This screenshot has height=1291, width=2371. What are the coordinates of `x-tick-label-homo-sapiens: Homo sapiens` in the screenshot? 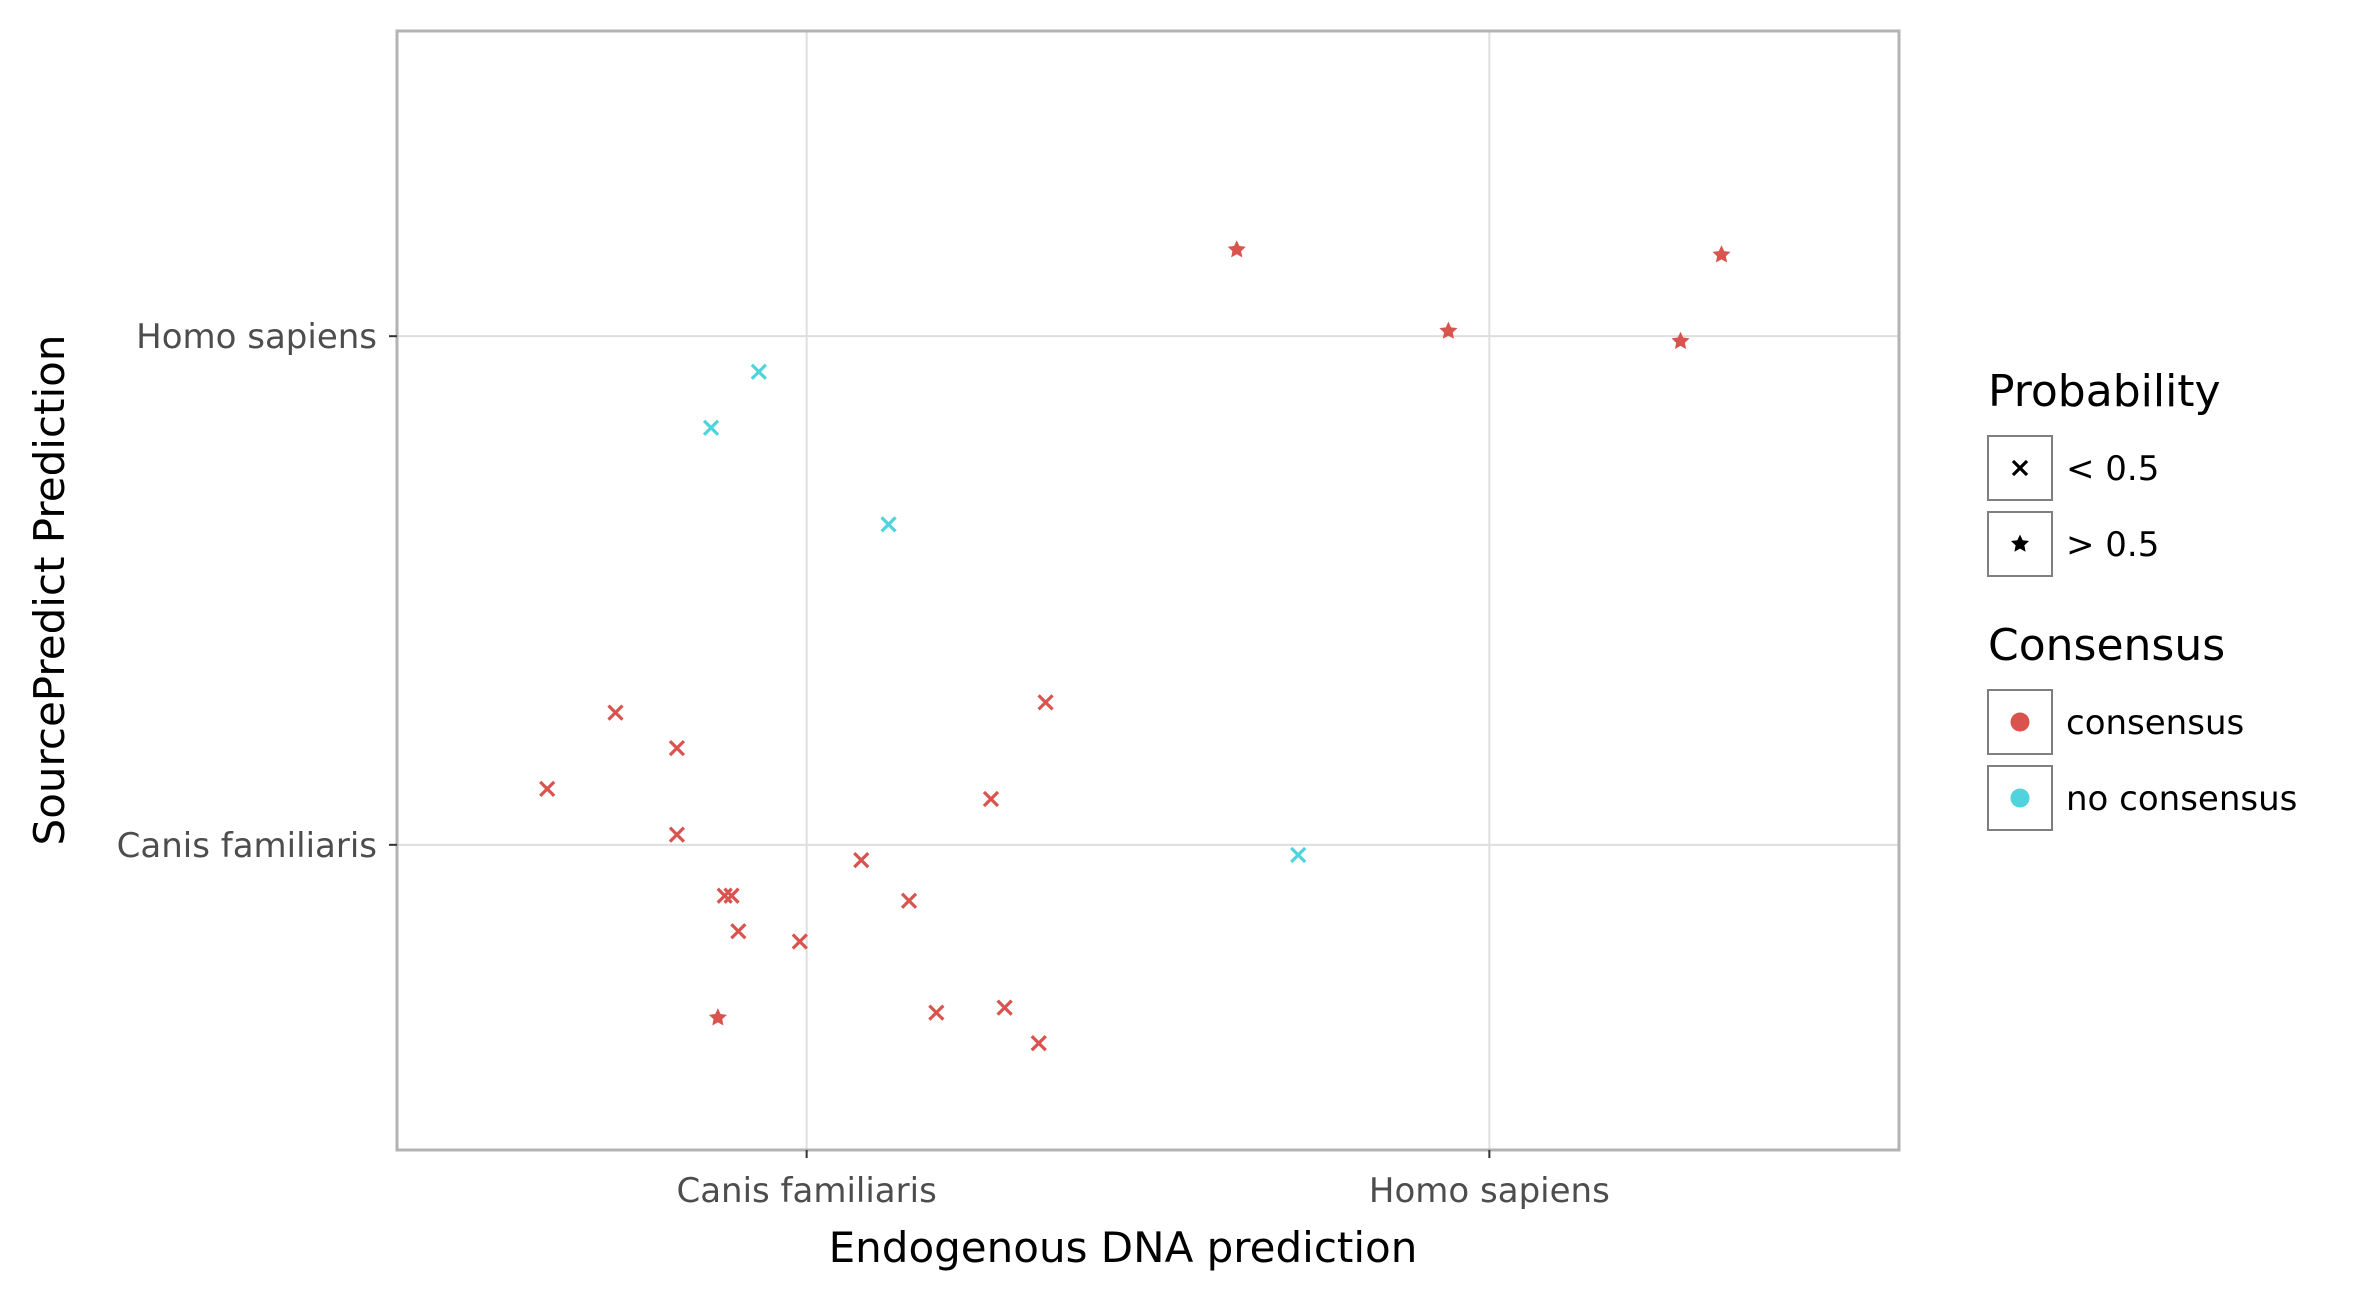 It's located at (1489, 1191).